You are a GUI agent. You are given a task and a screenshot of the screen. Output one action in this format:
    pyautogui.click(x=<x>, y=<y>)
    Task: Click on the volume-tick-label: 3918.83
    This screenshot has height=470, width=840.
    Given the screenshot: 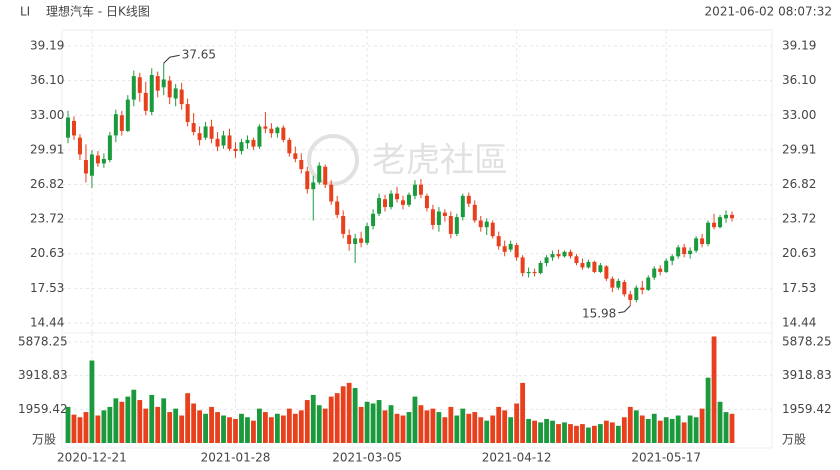 What is the action you would take?
    pyautogui.click(x=43, y=375)
    